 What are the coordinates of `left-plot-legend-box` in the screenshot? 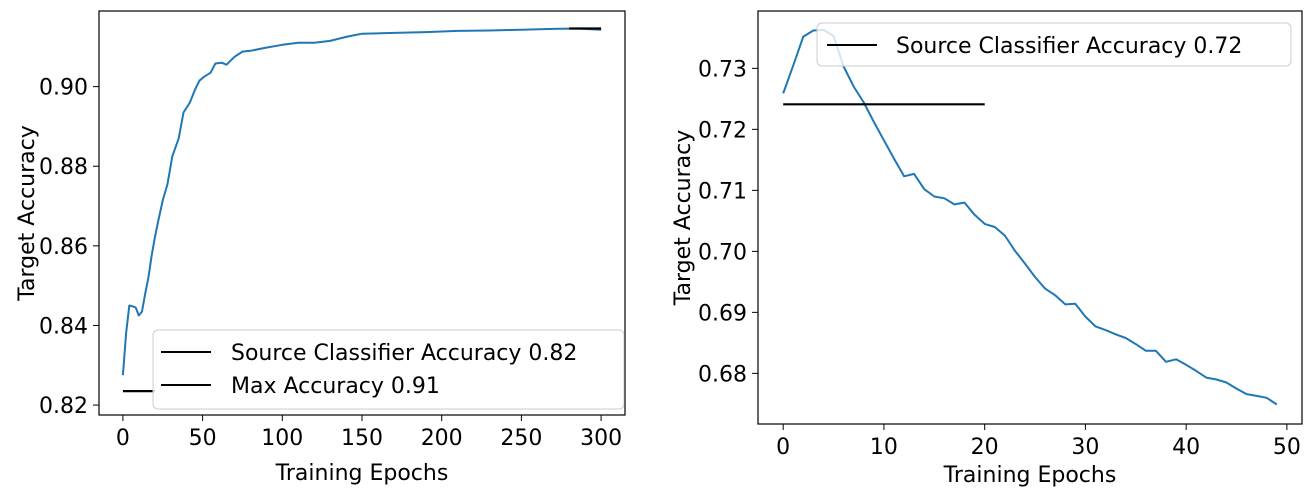 It's located at (388, 369).